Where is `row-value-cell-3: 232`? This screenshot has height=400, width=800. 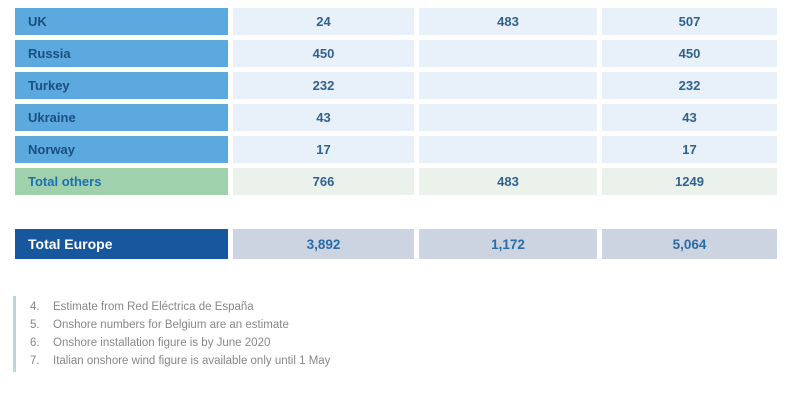 row-value-cell-3: 232 is located at coordinates (689, 85).